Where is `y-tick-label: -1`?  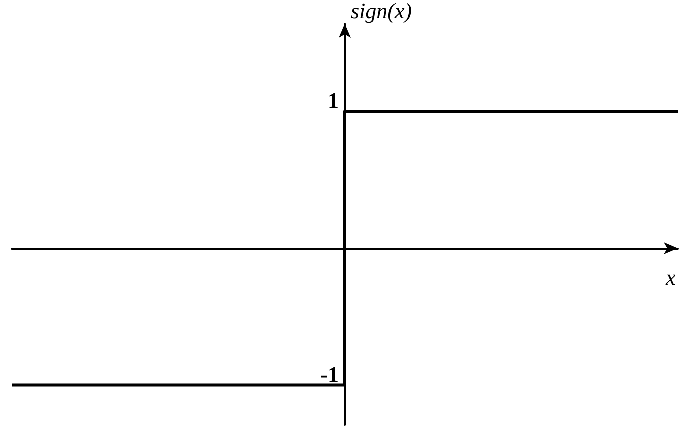
y-tick-label: -1 is located at coordinates (329, 374).